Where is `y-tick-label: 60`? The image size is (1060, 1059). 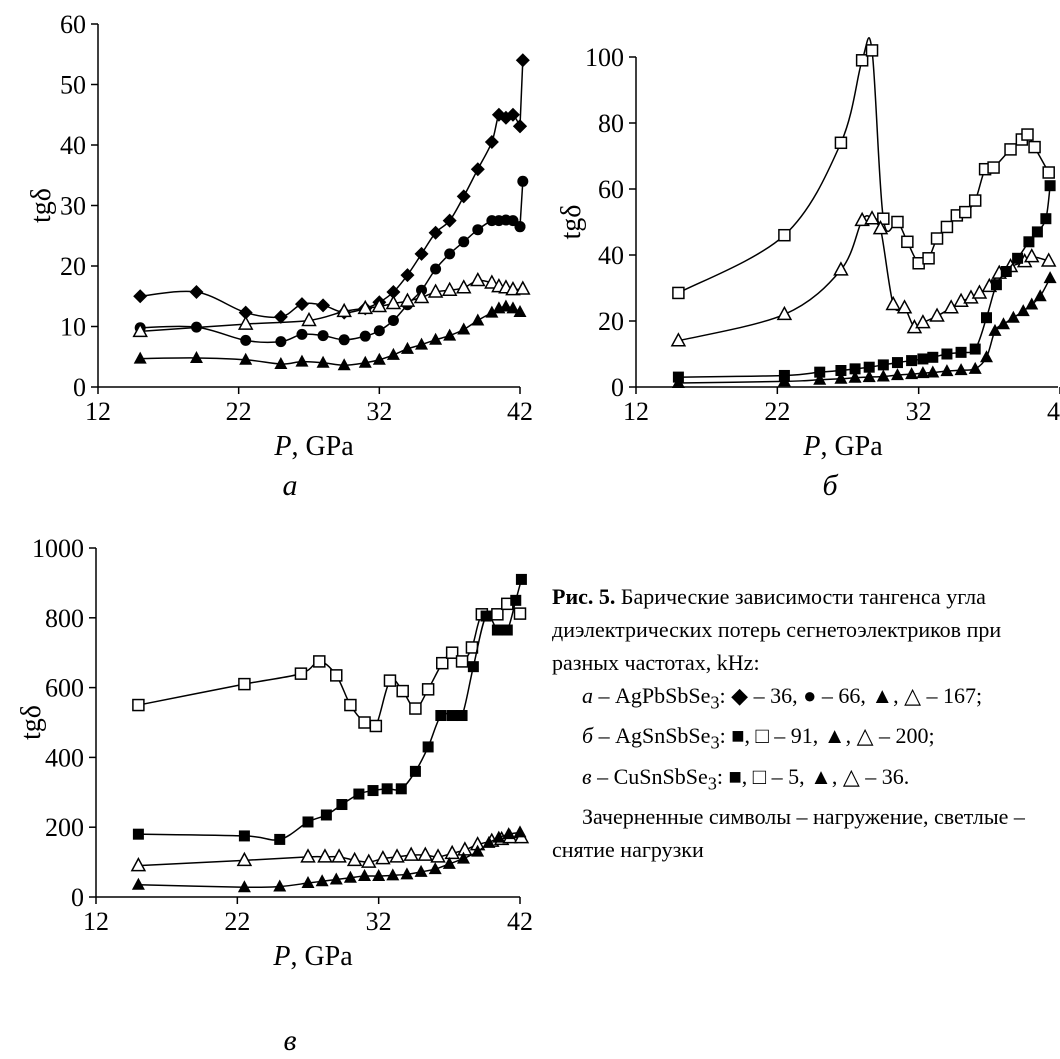 y-tick-label: 60 is located at coordinates (611, 189).